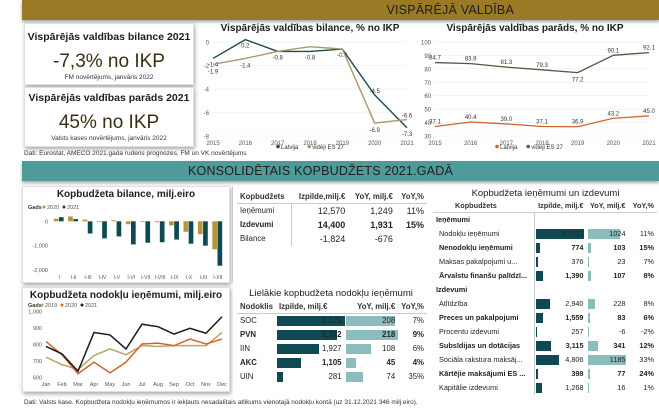 The height and width of the screenshot is (410, 659). What do you see at coordinates (332, 224) in the screenshot?
I see `table-row: Izdevumi 14,400 1,931 15%` at bounding box center [332, 224].